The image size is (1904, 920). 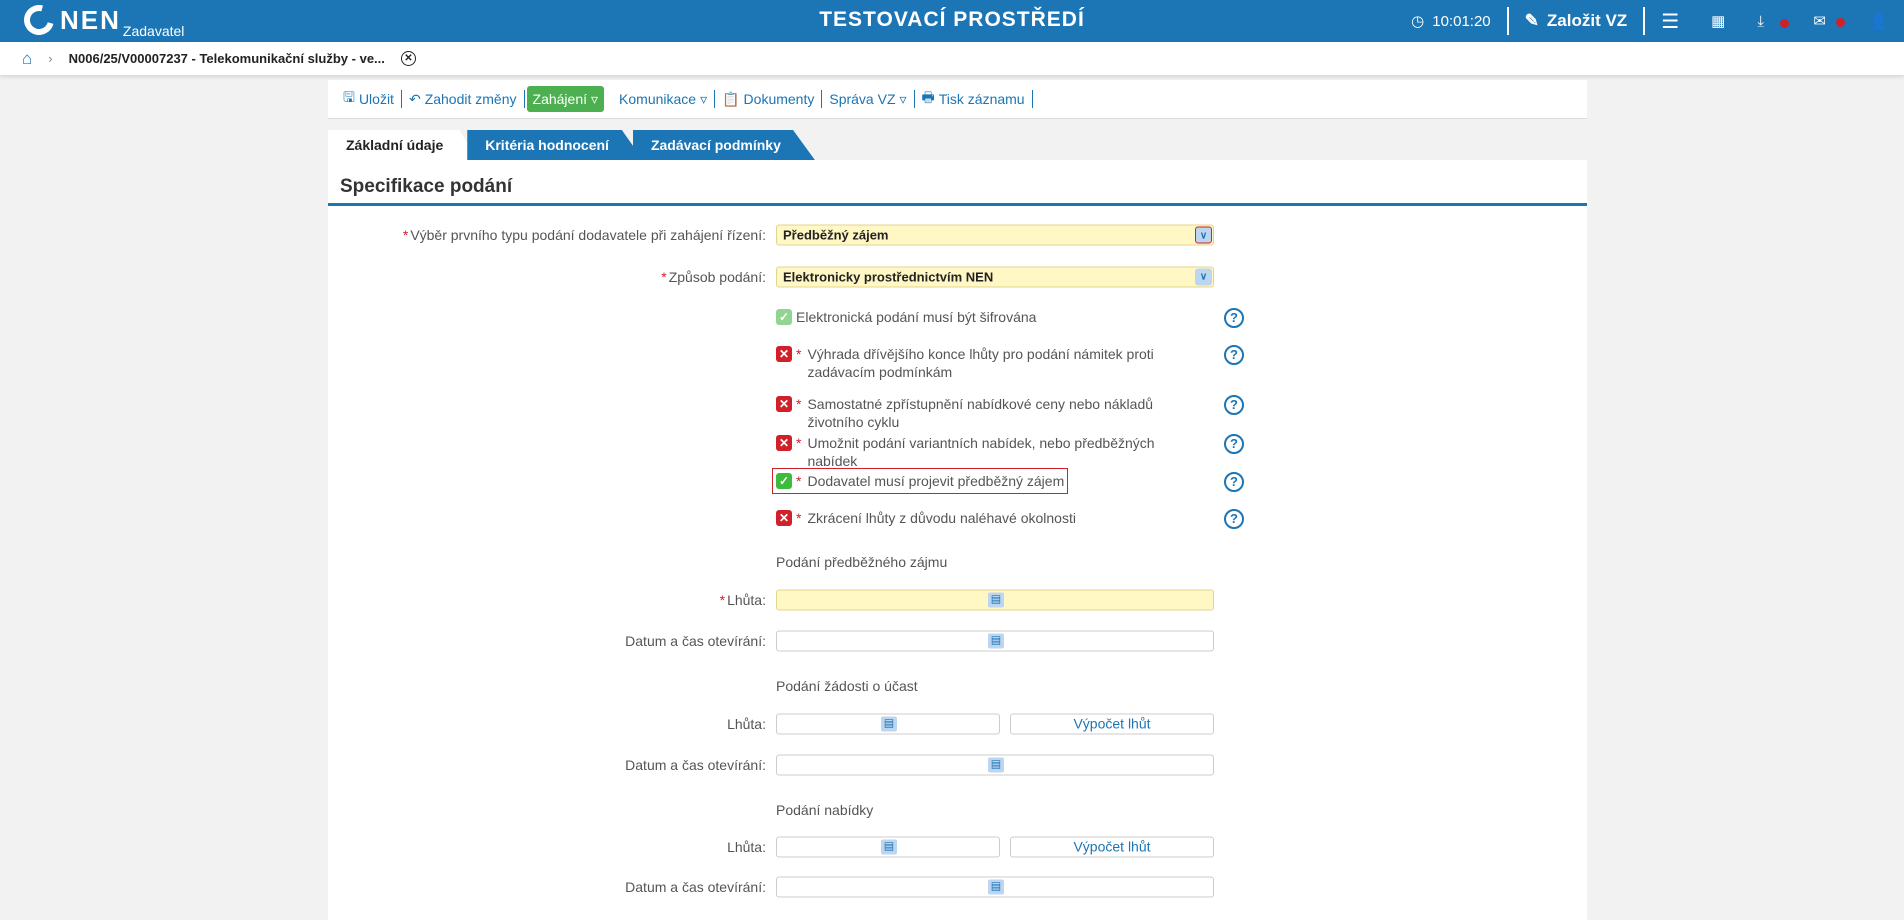 I want to click on manage-vz-menu-button: Správa VZ ▿, so click(x=868, y=99).